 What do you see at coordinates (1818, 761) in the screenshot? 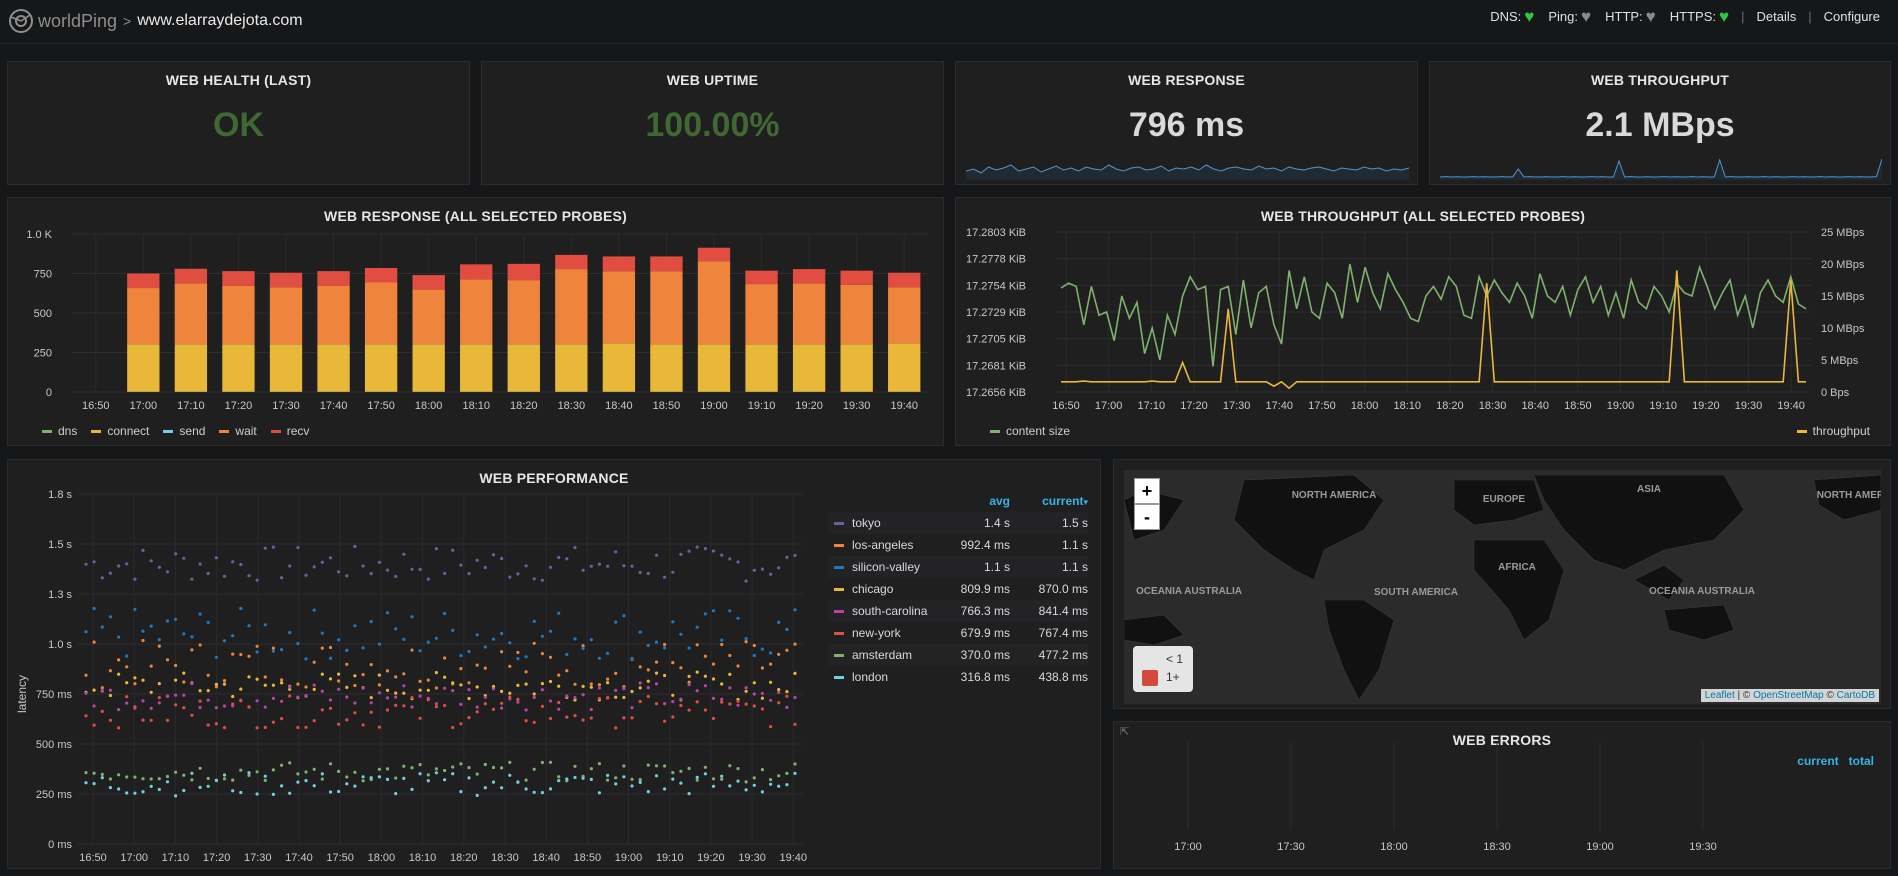
I see `col-current-header: current` at bounding box center [1818, 761].